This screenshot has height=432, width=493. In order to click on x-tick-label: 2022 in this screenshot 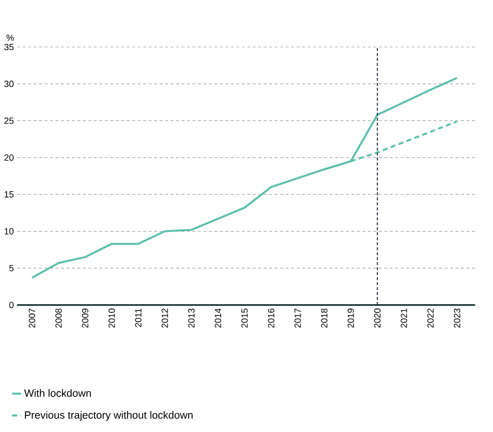, I will do `click(430, 318)`.